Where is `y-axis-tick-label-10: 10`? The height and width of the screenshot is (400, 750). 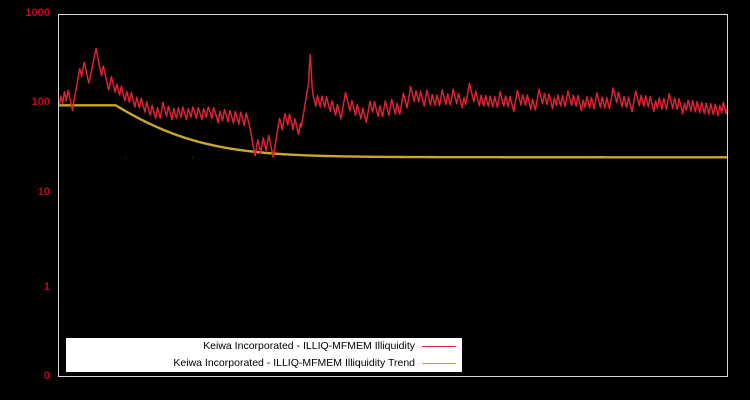 y-axis-tick-label-10: 10 is located at coordinates (43, 192).